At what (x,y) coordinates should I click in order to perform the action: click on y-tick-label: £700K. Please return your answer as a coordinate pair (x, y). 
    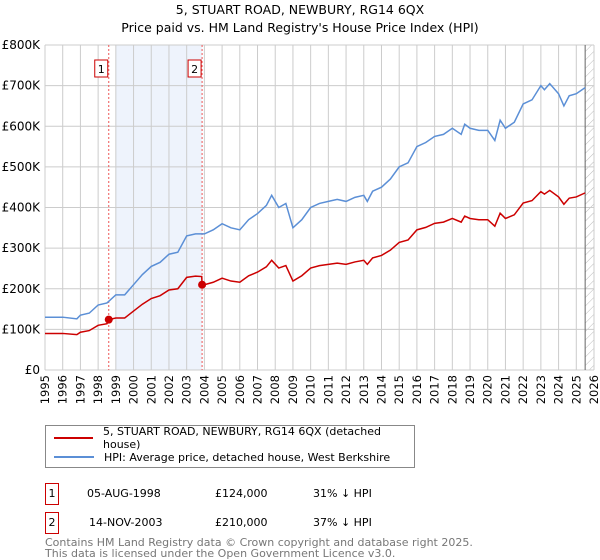
    Looking at the image, I should click on (22, 86).